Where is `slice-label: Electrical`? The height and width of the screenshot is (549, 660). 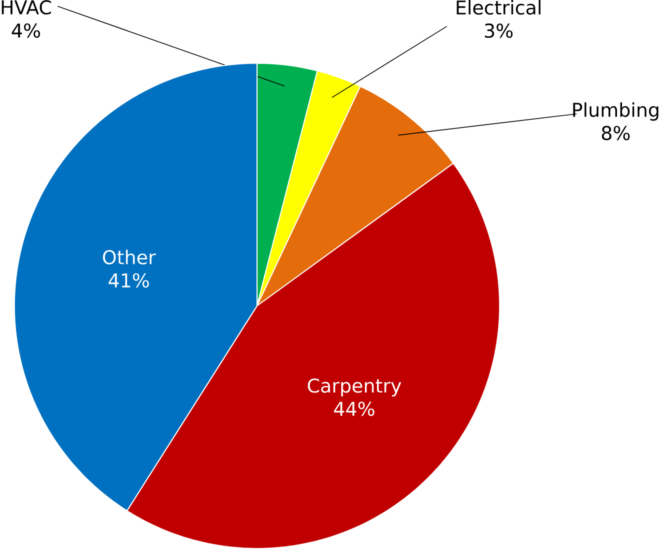
slice-label: Electrical is located at coordinates (498, 7).